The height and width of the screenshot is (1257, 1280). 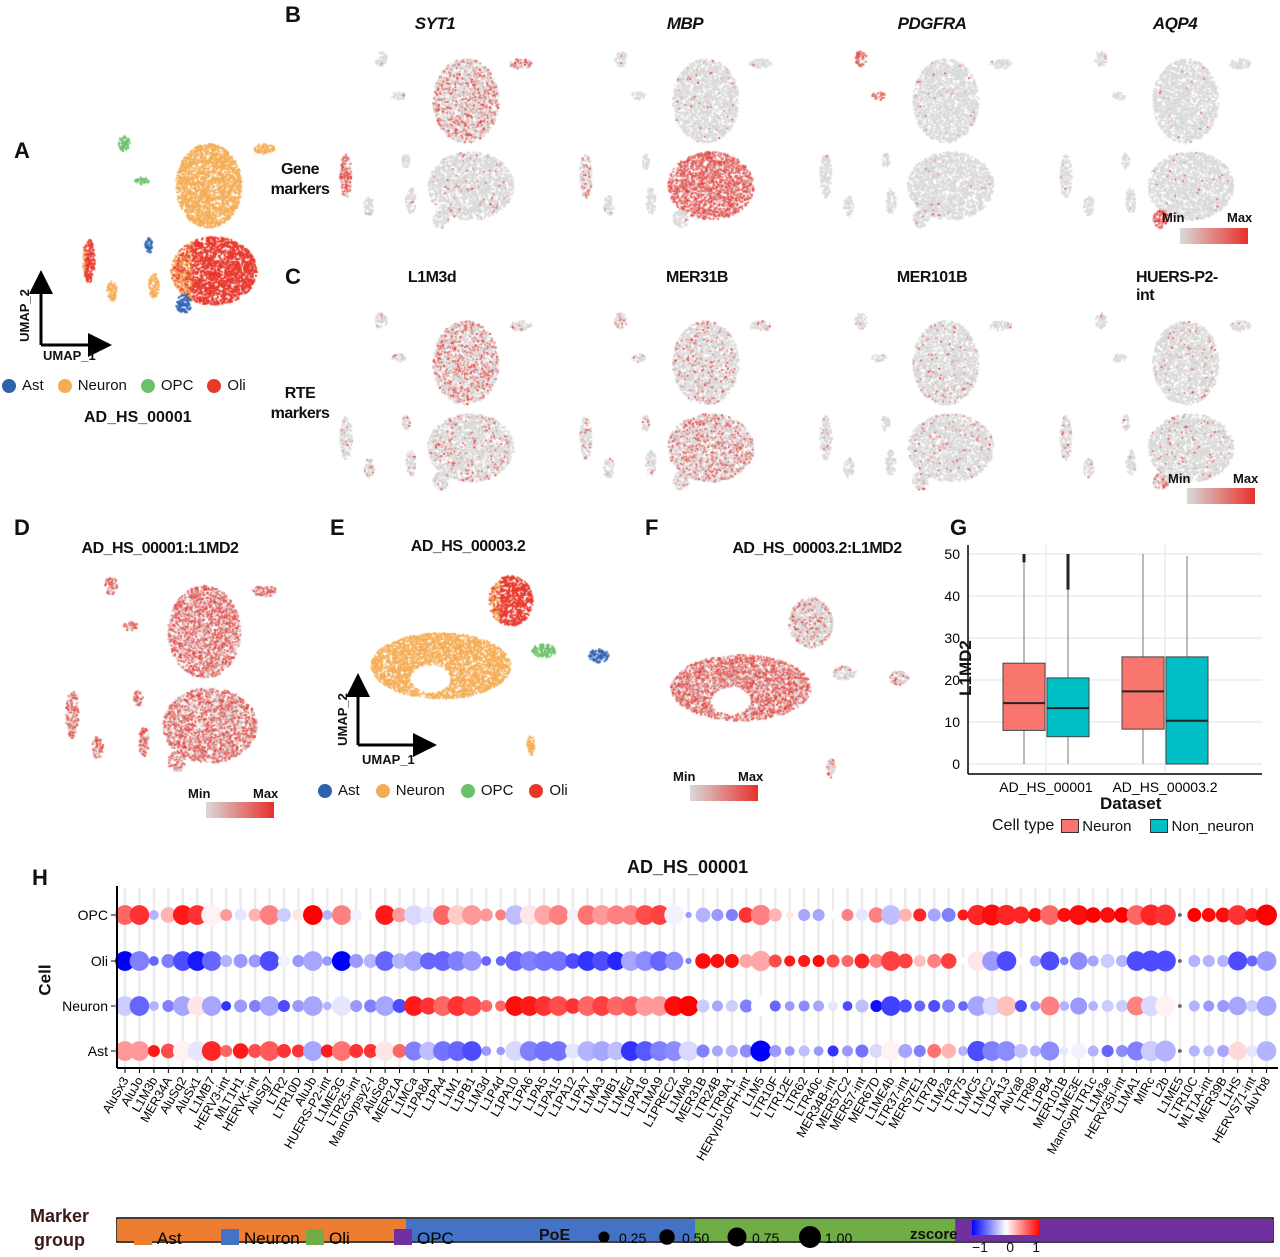 What do you see at coordinates (337, 527) in the screenshot?
I see `panel-label-e: E` at bounding box center [337, 527].